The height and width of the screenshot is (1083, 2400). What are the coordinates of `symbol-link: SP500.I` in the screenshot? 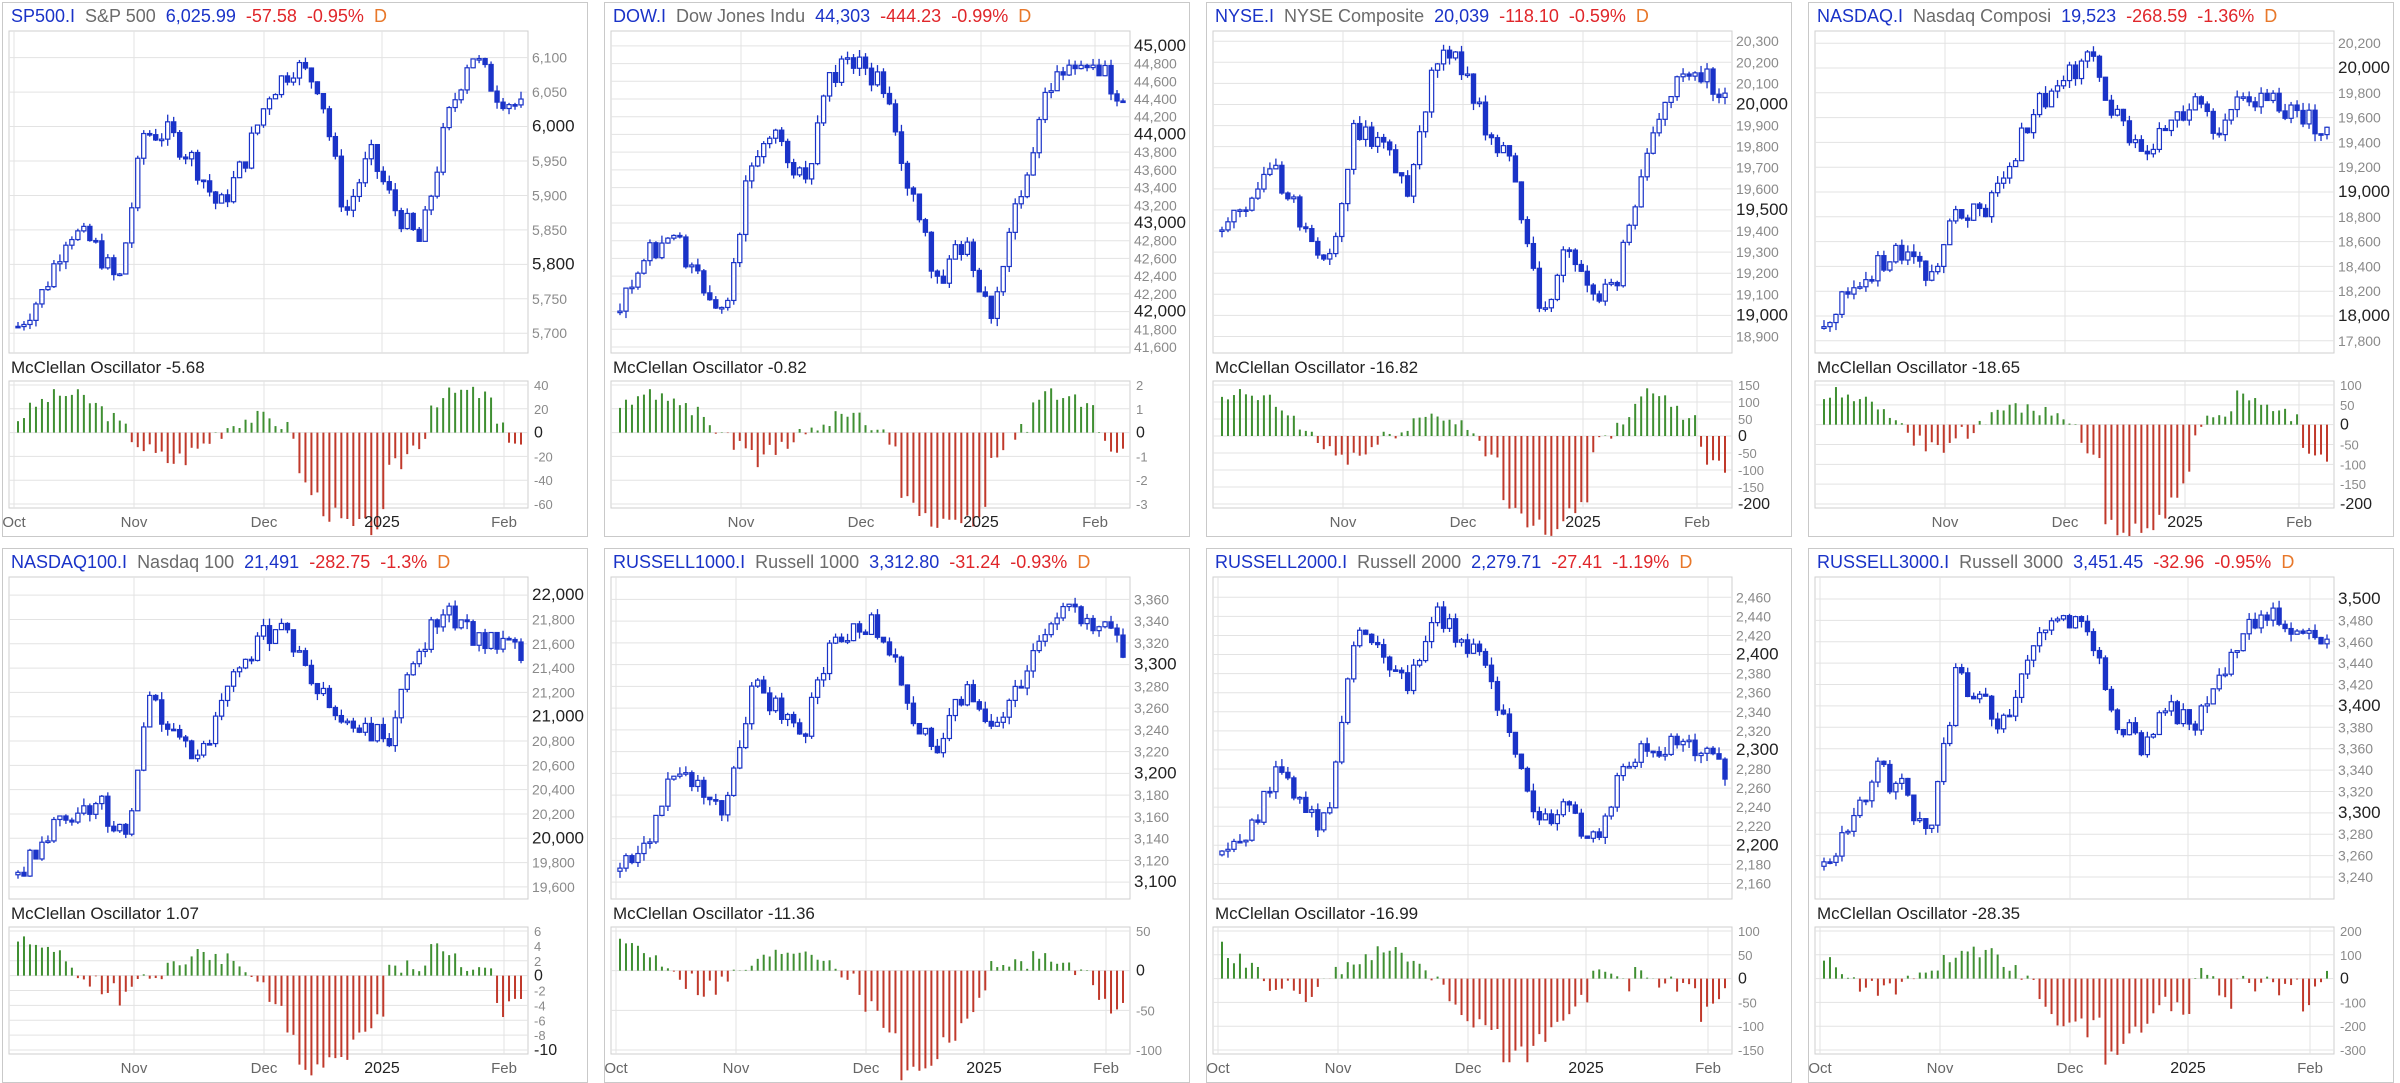 It's located at (43, 16).